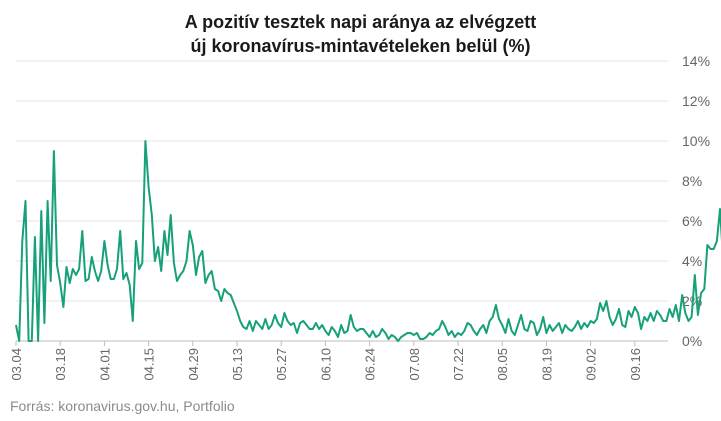  Describe the element at coordinates (122, 406) in the screenshot. I see `source-note: Forrás: koronavirus.gov.hu, Portfolio` at that location.